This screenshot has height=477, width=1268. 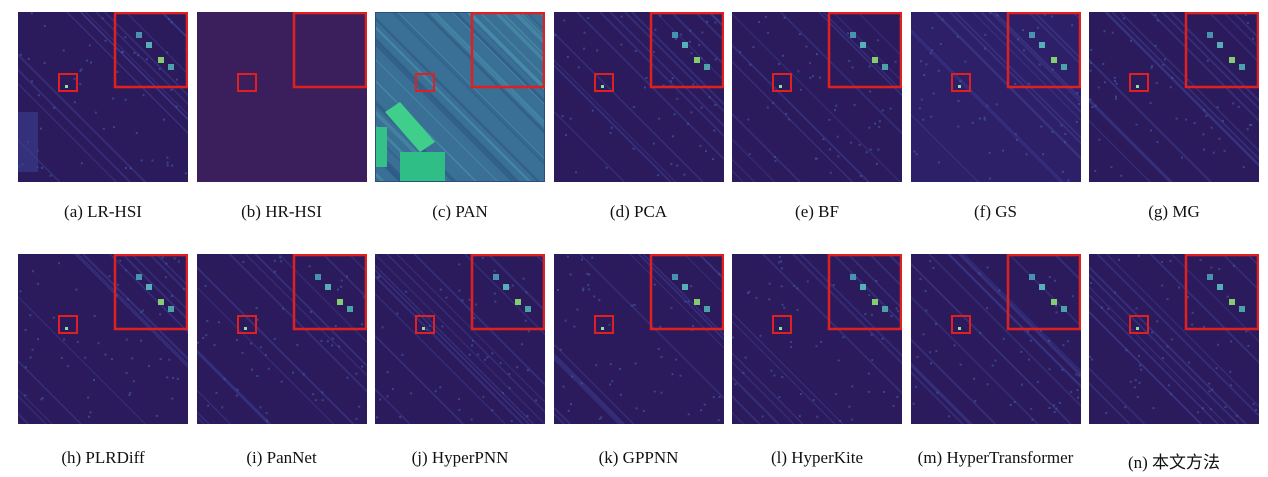 I want to click on caption: (l) HyperKite, so click(x=817, y=457).